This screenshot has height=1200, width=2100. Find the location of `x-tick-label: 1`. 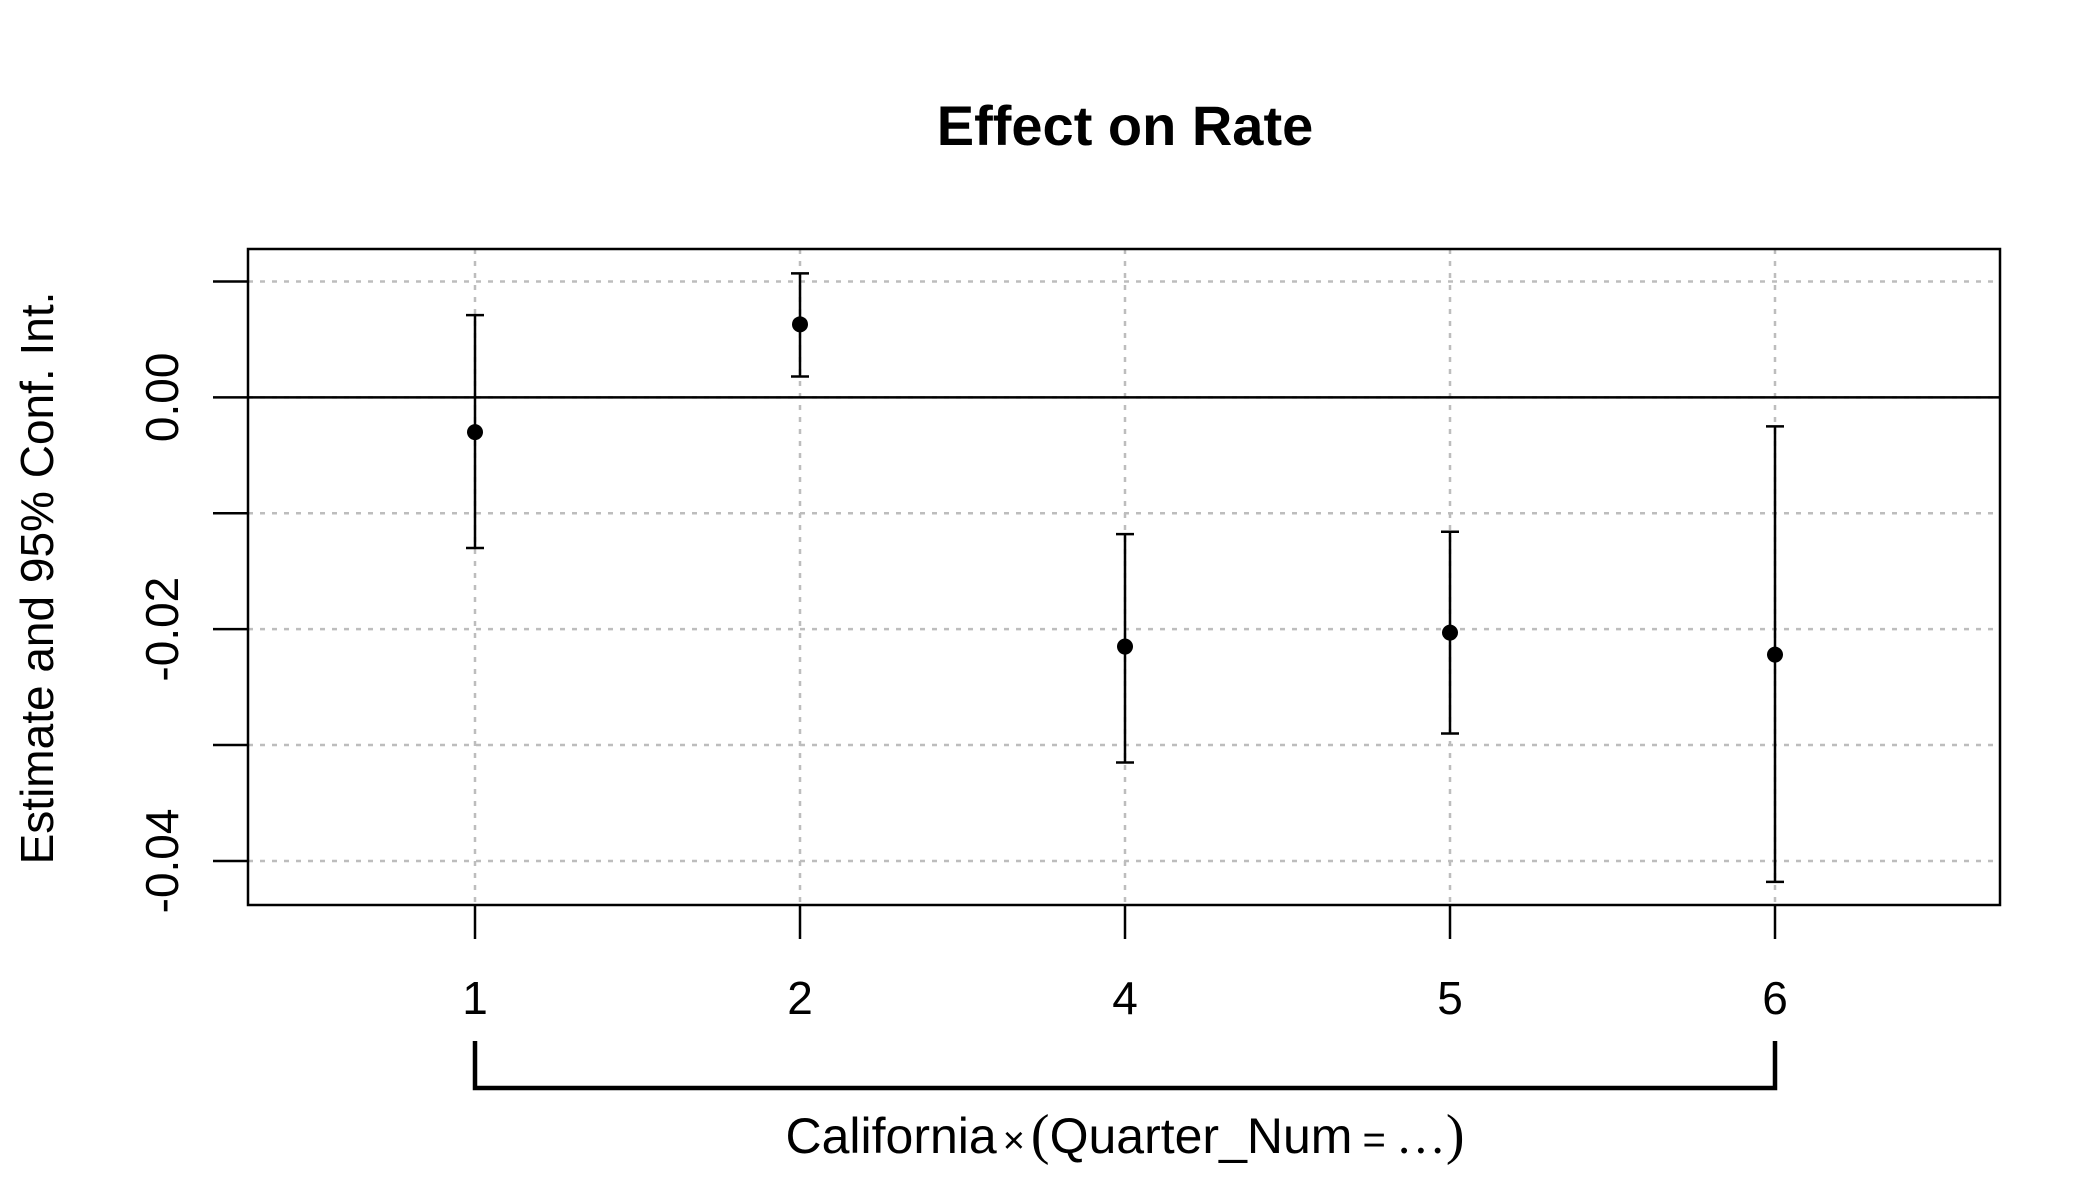

x-tick-label: 1 is located at coordinates (475, 998).